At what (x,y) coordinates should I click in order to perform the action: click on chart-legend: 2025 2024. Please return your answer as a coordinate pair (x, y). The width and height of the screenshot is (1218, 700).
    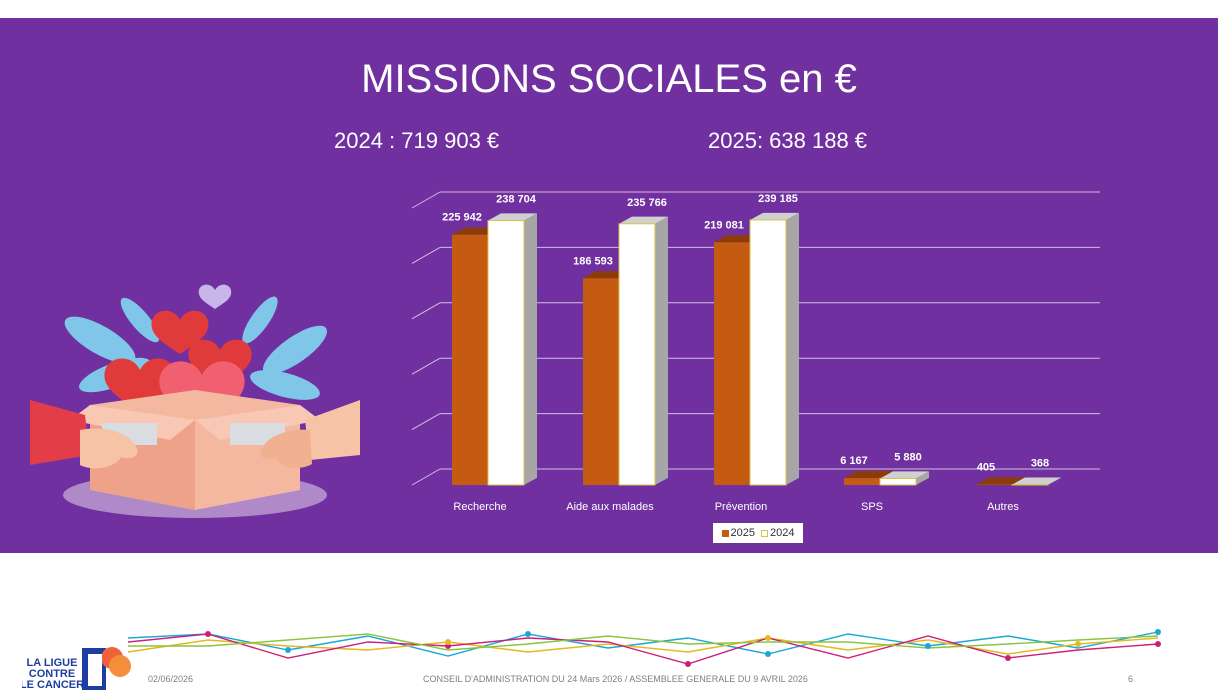
    Looking at the image, I should click on (758, 533).